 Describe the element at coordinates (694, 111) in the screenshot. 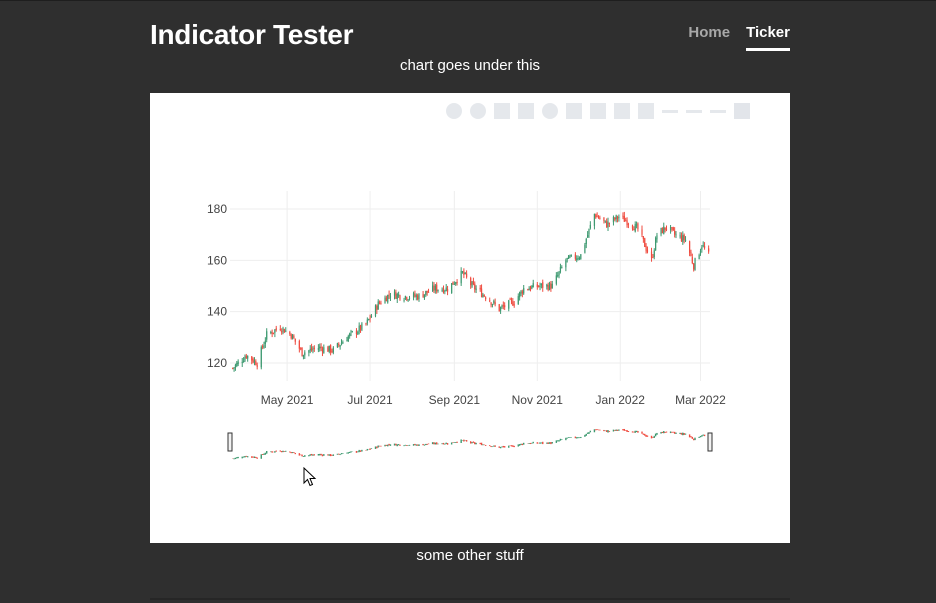

I see `hover-closest-icon` at that location.